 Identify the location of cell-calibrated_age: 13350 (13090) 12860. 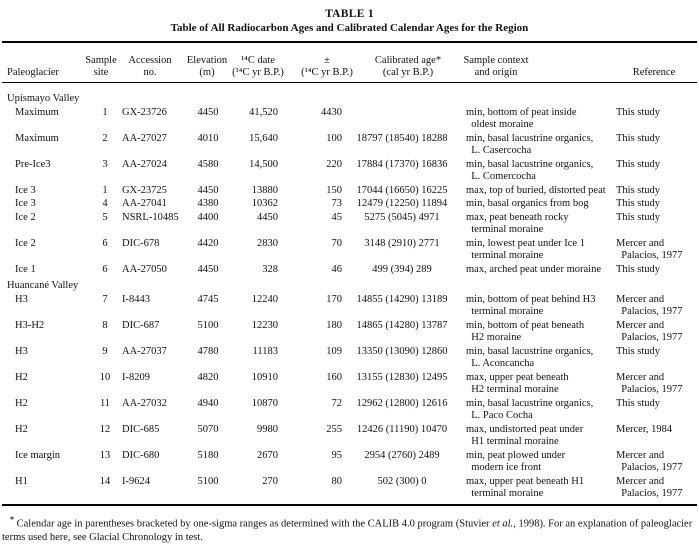
(402, 351).